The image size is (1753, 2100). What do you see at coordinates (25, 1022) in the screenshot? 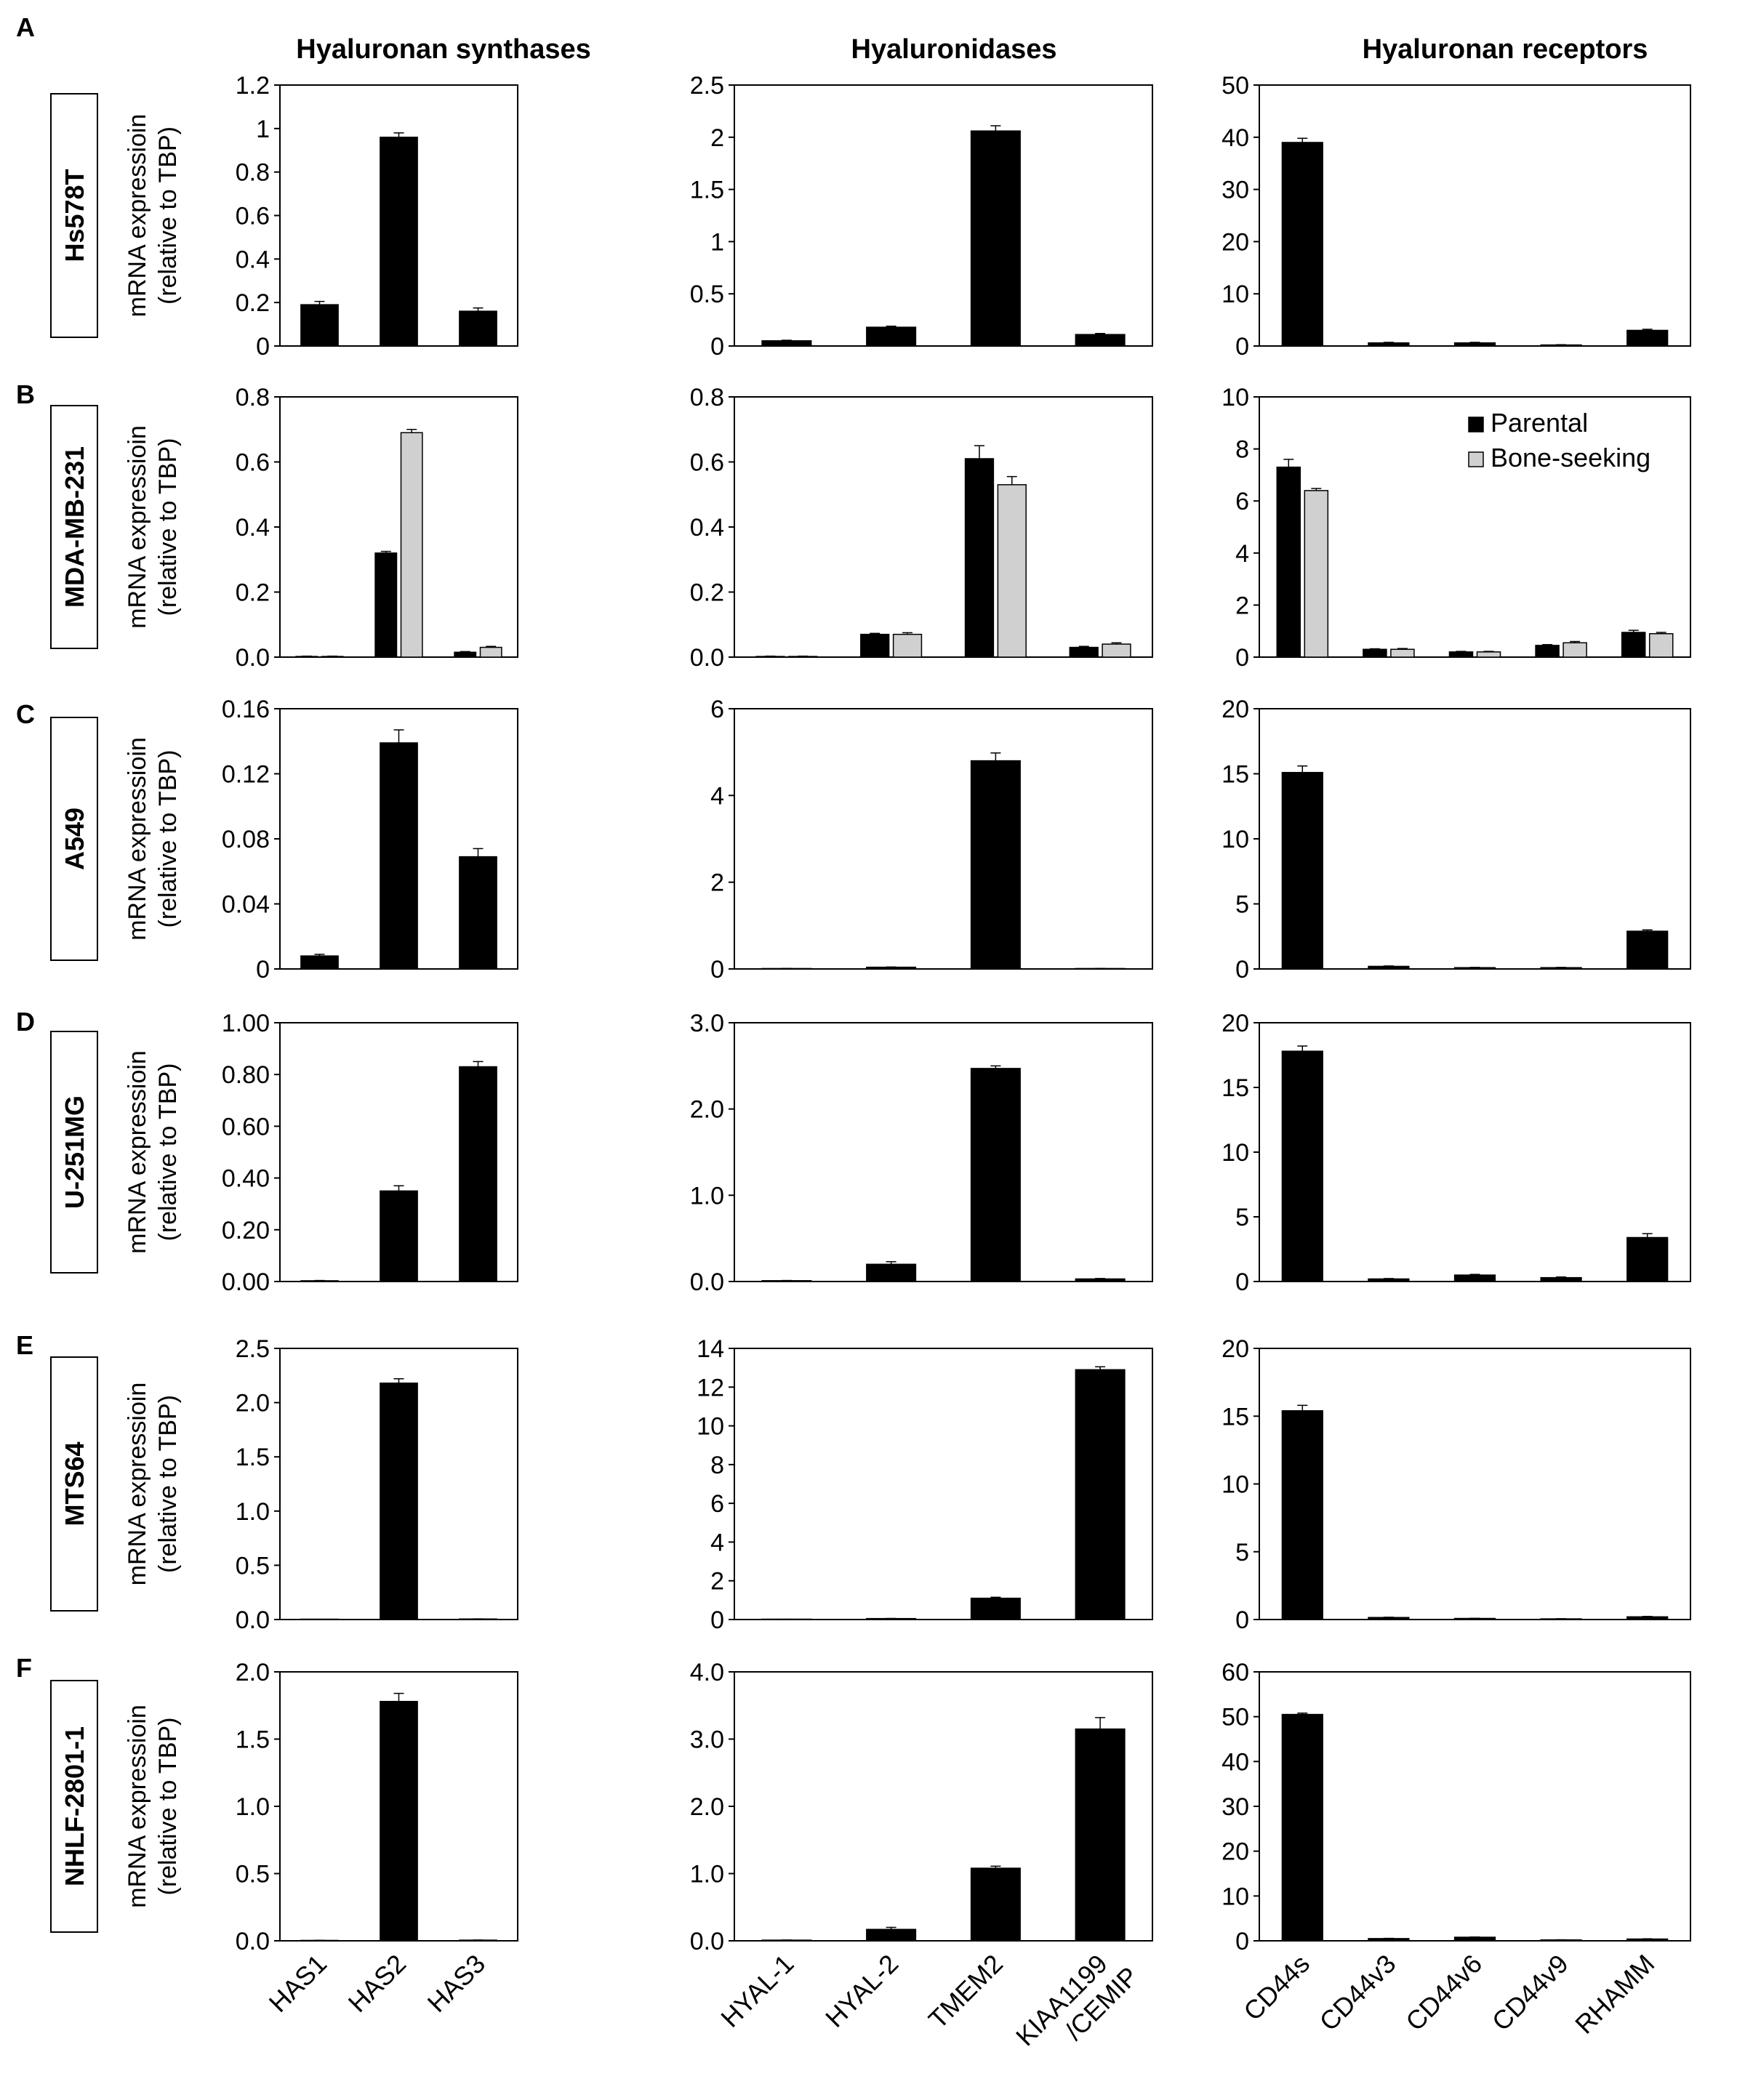
I see `panel-letter: D` at bounding box center [25, 1022].